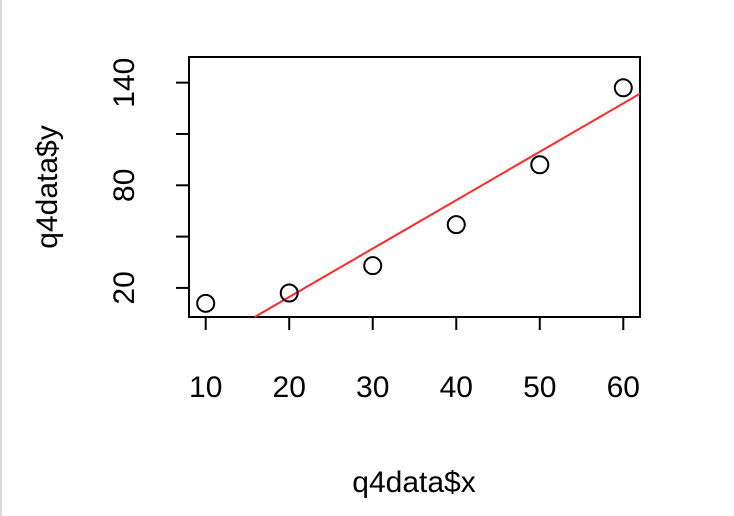 The height and width of the screenshot is (516, 734). Describe the element at coordinates (149, 181) in the screenshot. I see `y-axis: 20 80 140` at that location.